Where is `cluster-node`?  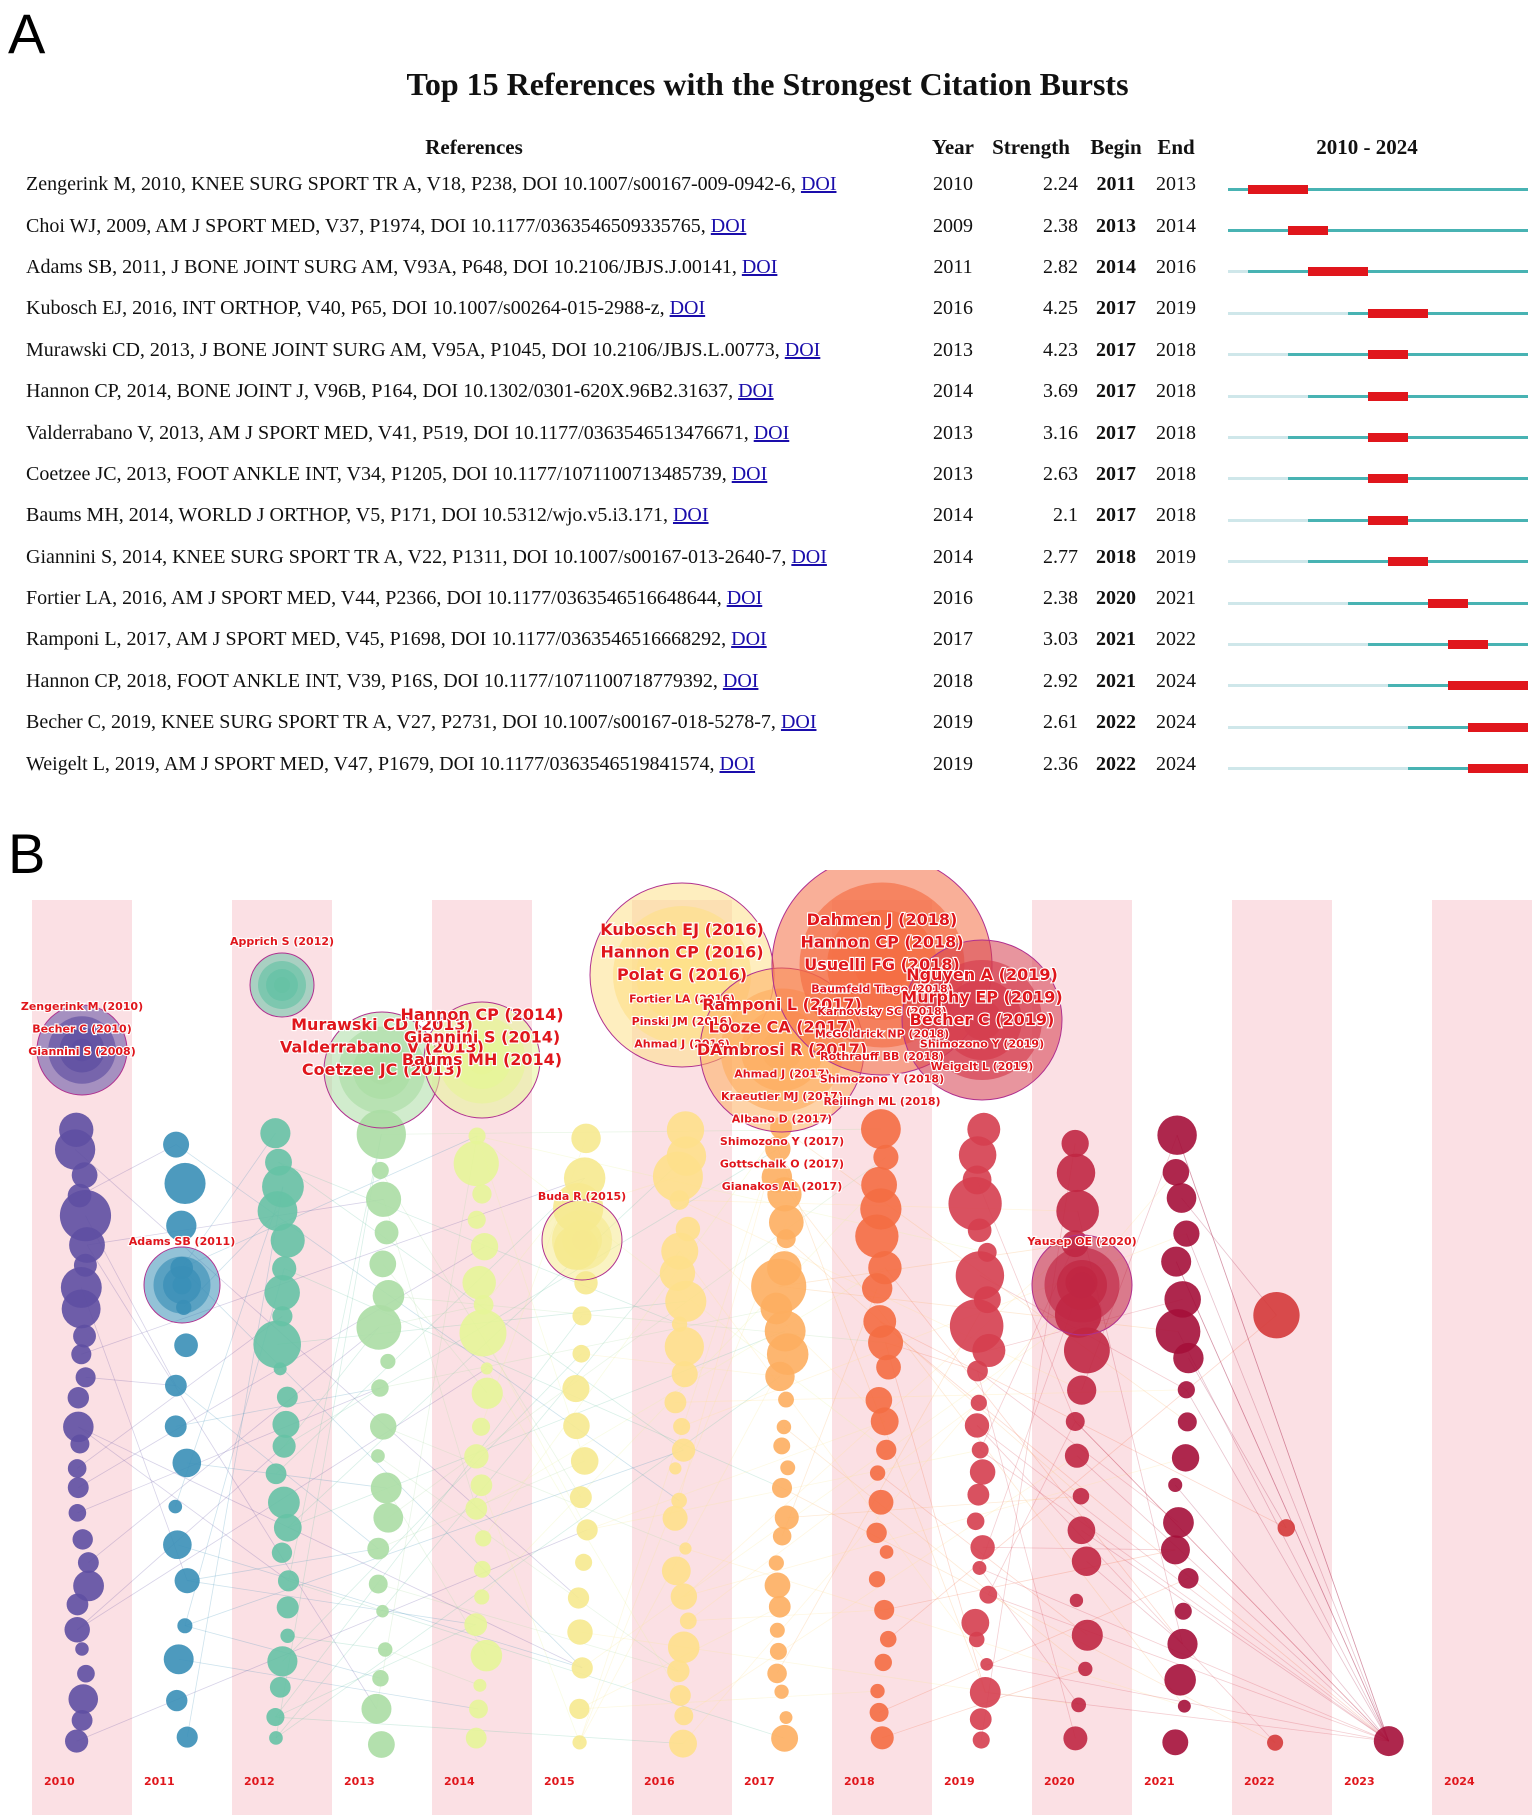 cluster-node is located at coordinates (82, 1050).